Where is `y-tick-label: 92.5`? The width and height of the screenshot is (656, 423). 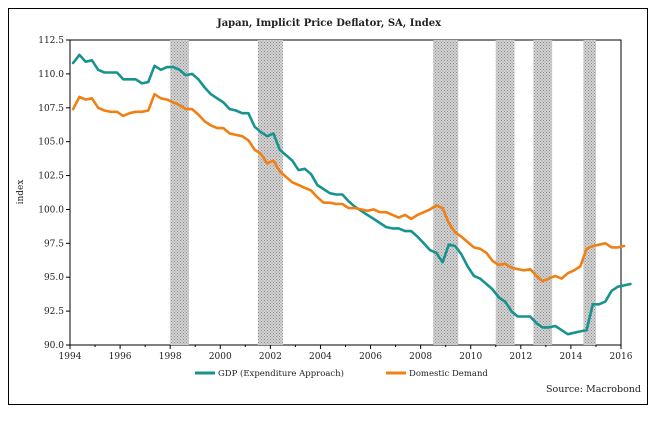 y-tick-label: 92.5 is located at coordinates (54, 312).